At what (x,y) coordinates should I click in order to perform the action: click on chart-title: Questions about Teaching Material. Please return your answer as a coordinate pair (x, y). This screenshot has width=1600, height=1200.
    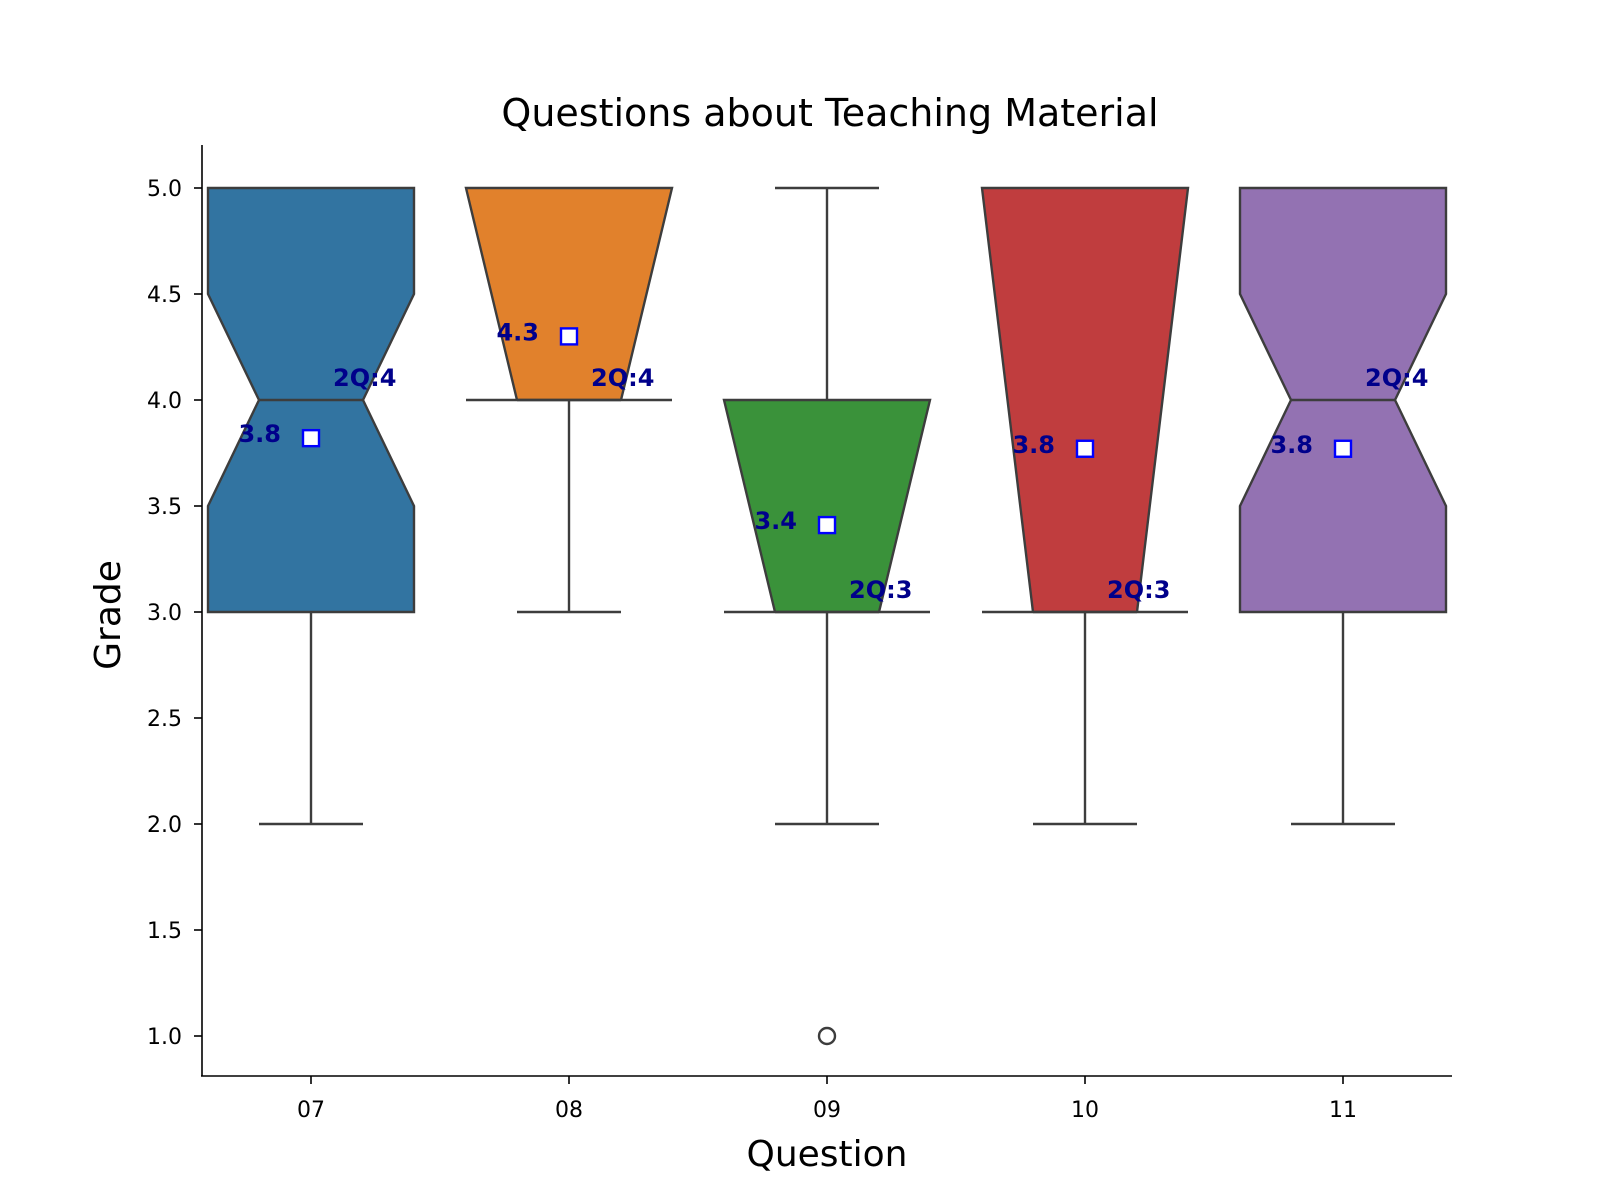
    Looking at the image, I should click on (829, 113).